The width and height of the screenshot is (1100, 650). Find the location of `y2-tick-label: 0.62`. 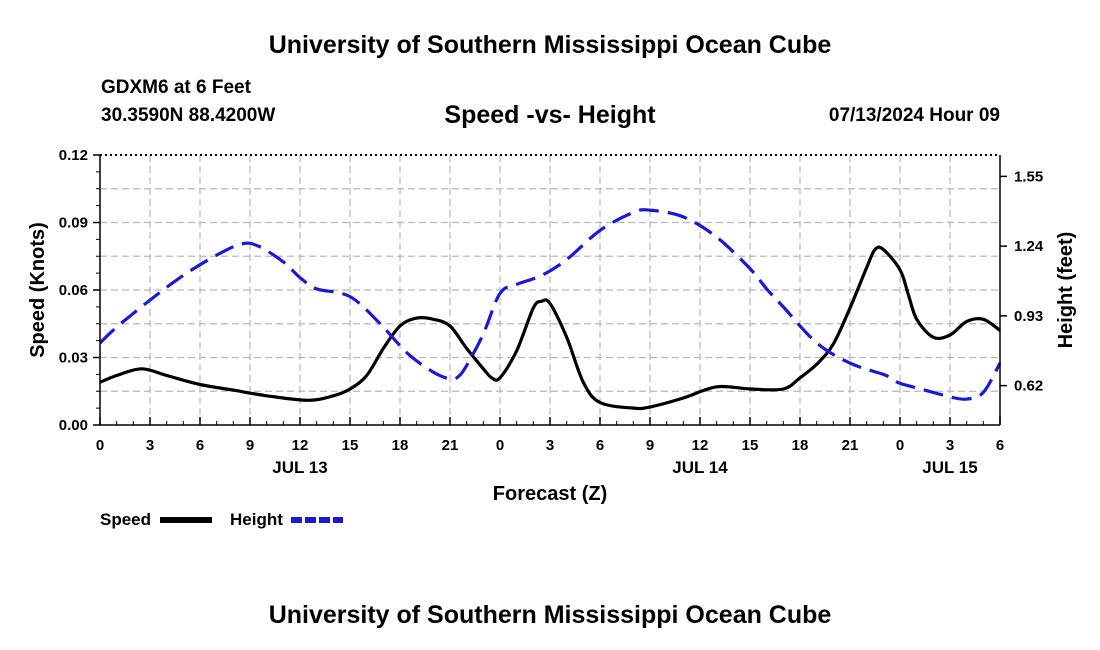

y2-tick-label: 0.62 is located at coordinates (1028, 386).